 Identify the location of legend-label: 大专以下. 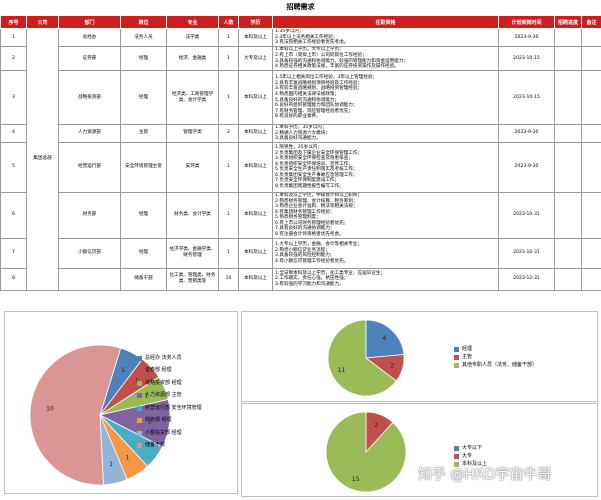
(472, 447).